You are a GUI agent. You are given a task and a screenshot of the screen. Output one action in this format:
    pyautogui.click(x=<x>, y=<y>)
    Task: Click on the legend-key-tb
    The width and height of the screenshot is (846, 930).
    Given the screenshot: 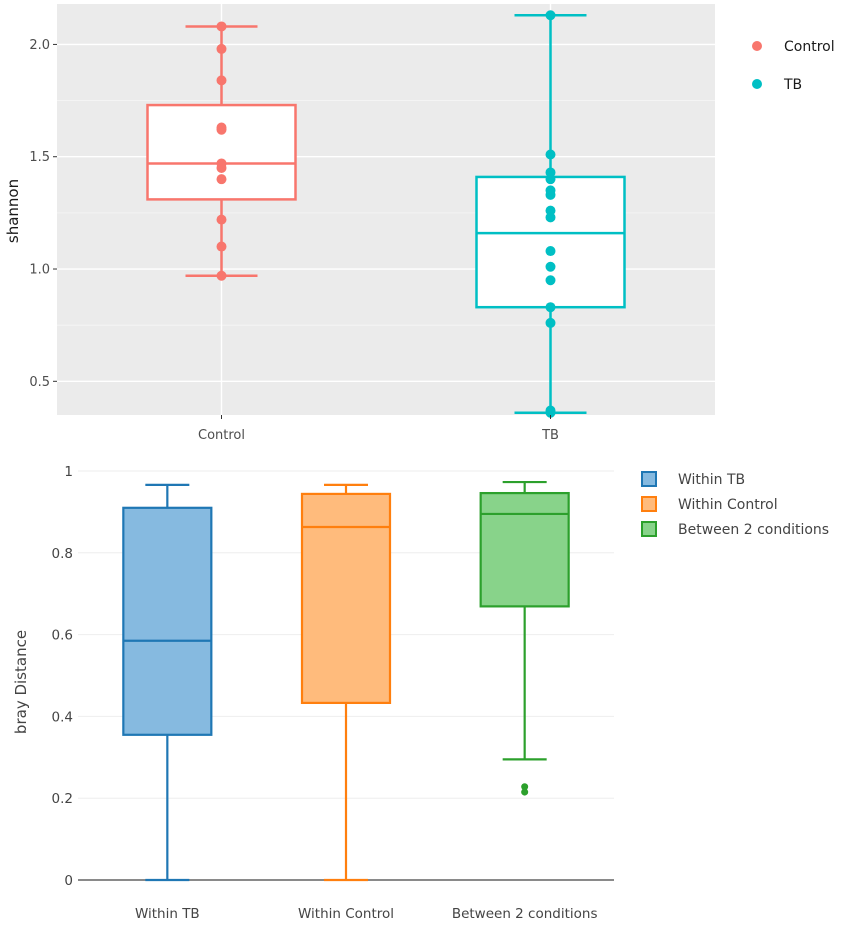 What is the action you would take?
    pyautogui.click(x=757, y=84)
    